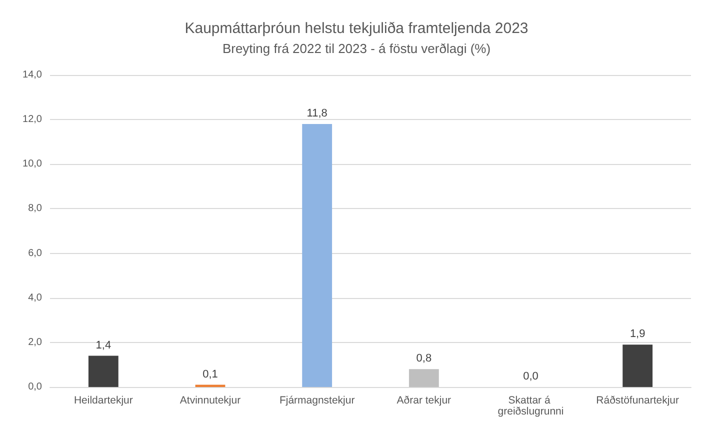  Describe the element at coordinates (356, 28) in the screenshot. I see `chart-title: Kaupmáttarþróun helstu tekjuliða framteljenda 2023` at that location.